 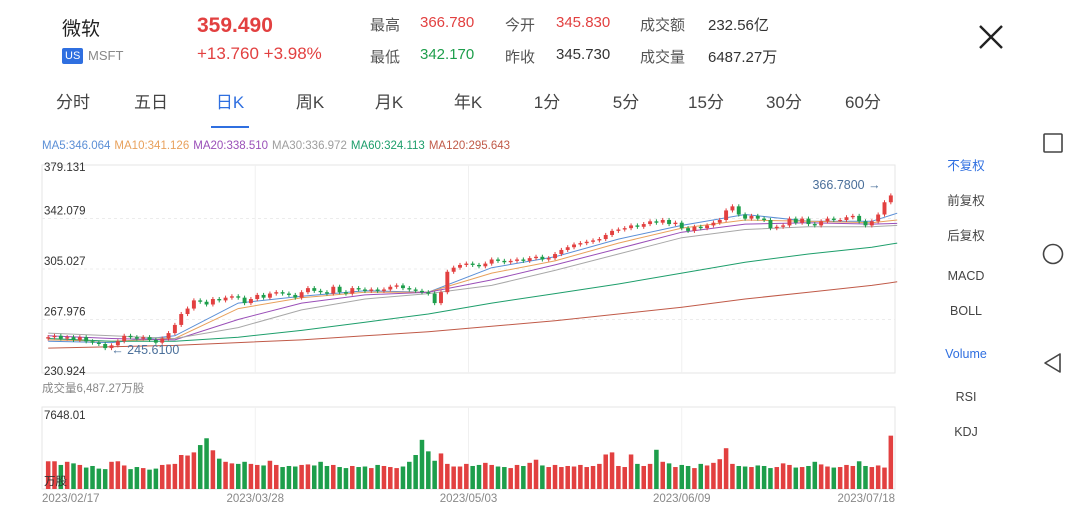 I want to click on tab-4: 月K, so click(x=389, y=102).